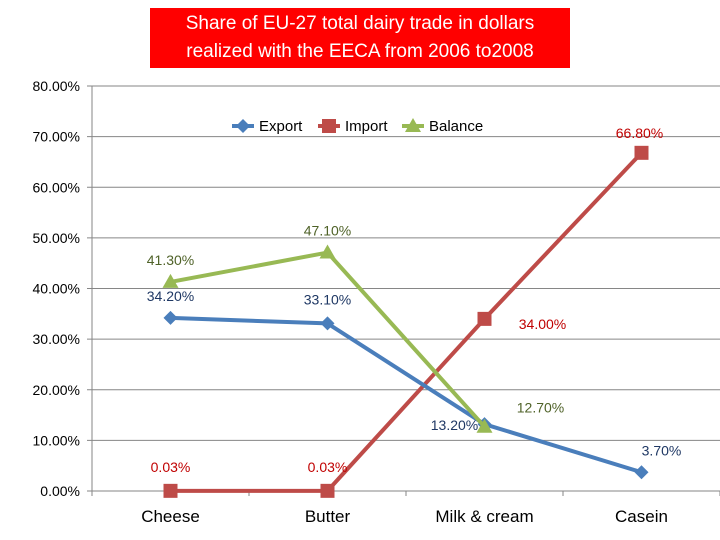 The image size is (720, 540). What do you see at coordinates (413, 125) in the screenshot?
I see `legend-marker-balance` at bounding box center [413, 125].